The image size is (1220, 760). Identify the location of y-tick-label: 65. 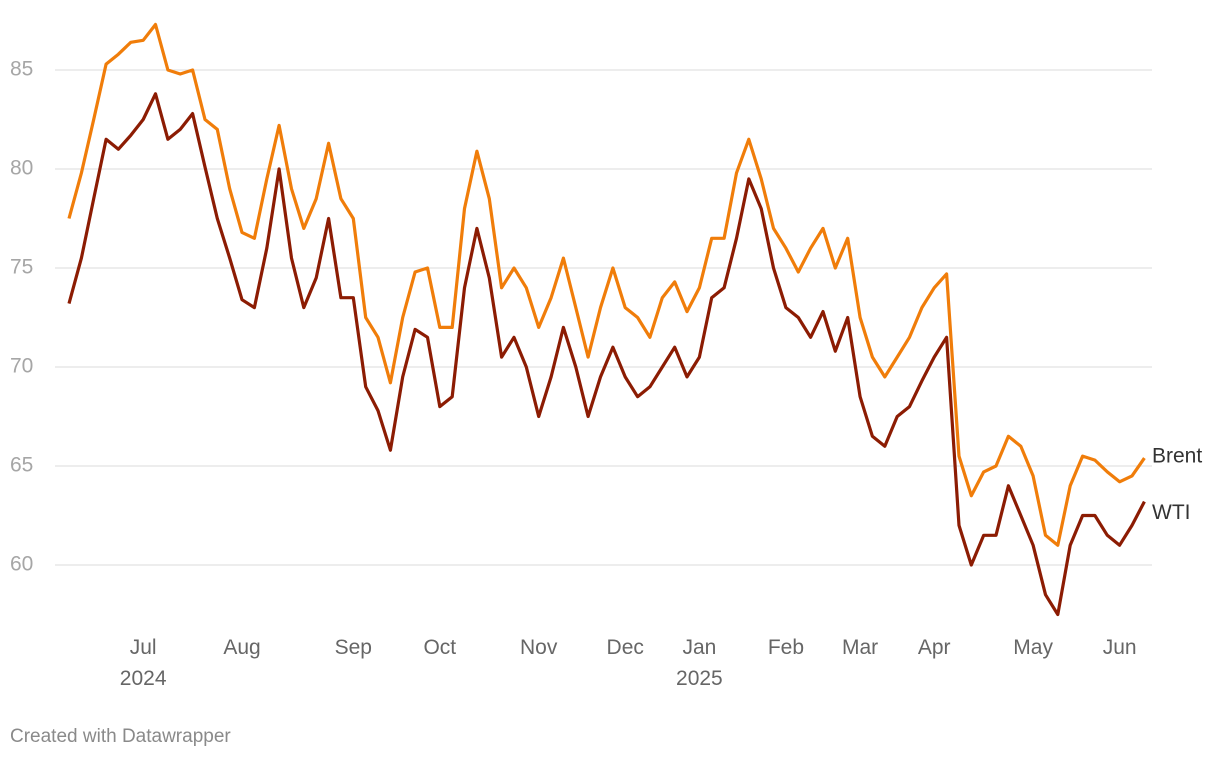
(21, 465).